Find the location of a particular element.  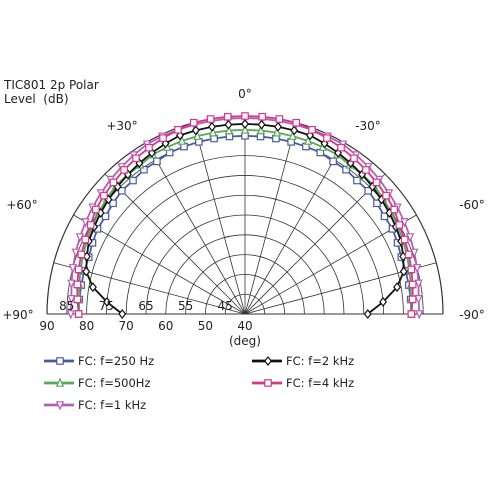

angle-label-minus30: -30° is located at coordinates (368, 126).